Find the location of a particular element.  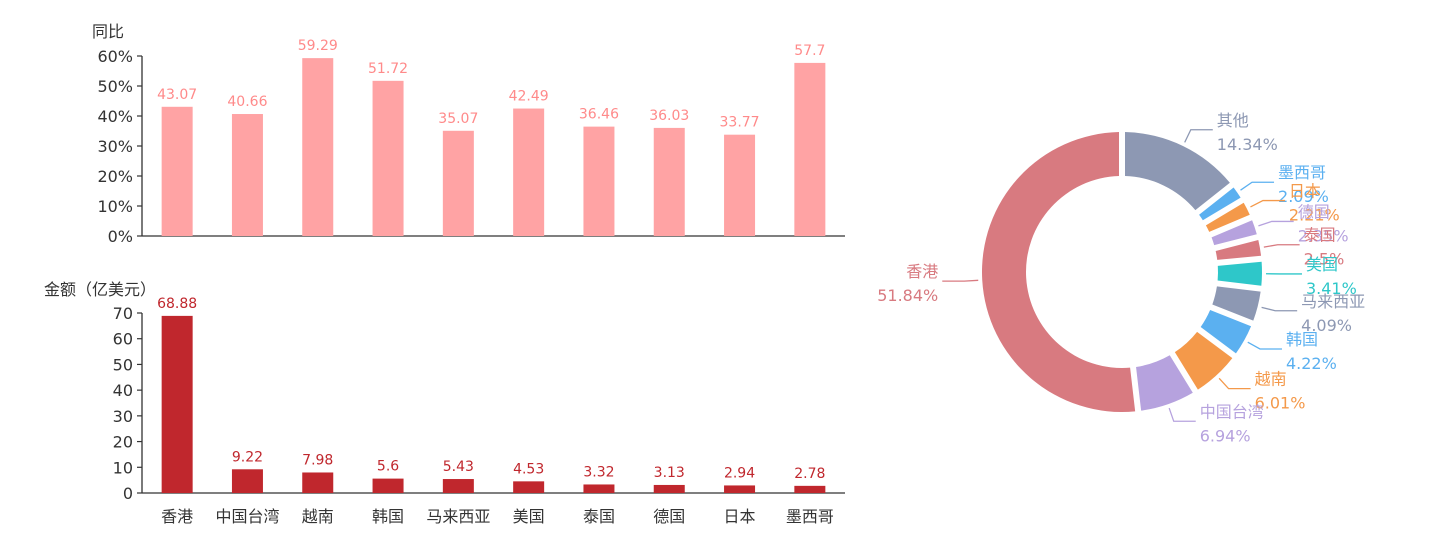

donut-slice-percent: 6.94% is located at coordinates (1225, 435).